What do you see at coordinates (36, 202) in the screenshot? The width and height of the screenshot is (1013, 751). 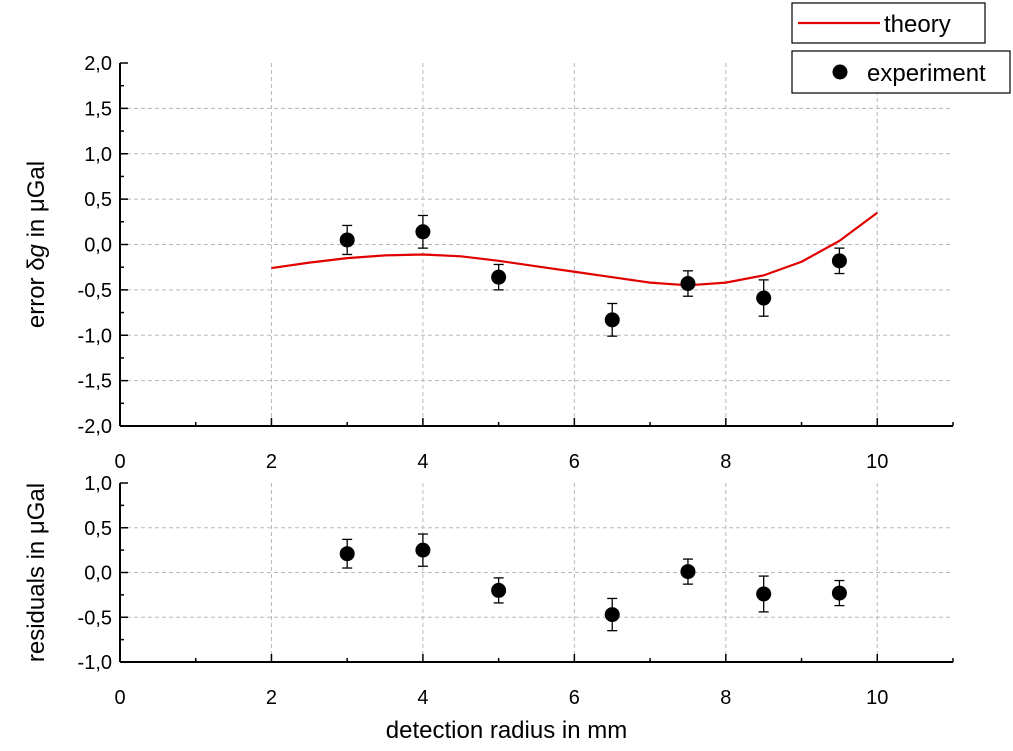 I see `top-y-axis-title-part: in μGal` at bounding box center [36, 202].